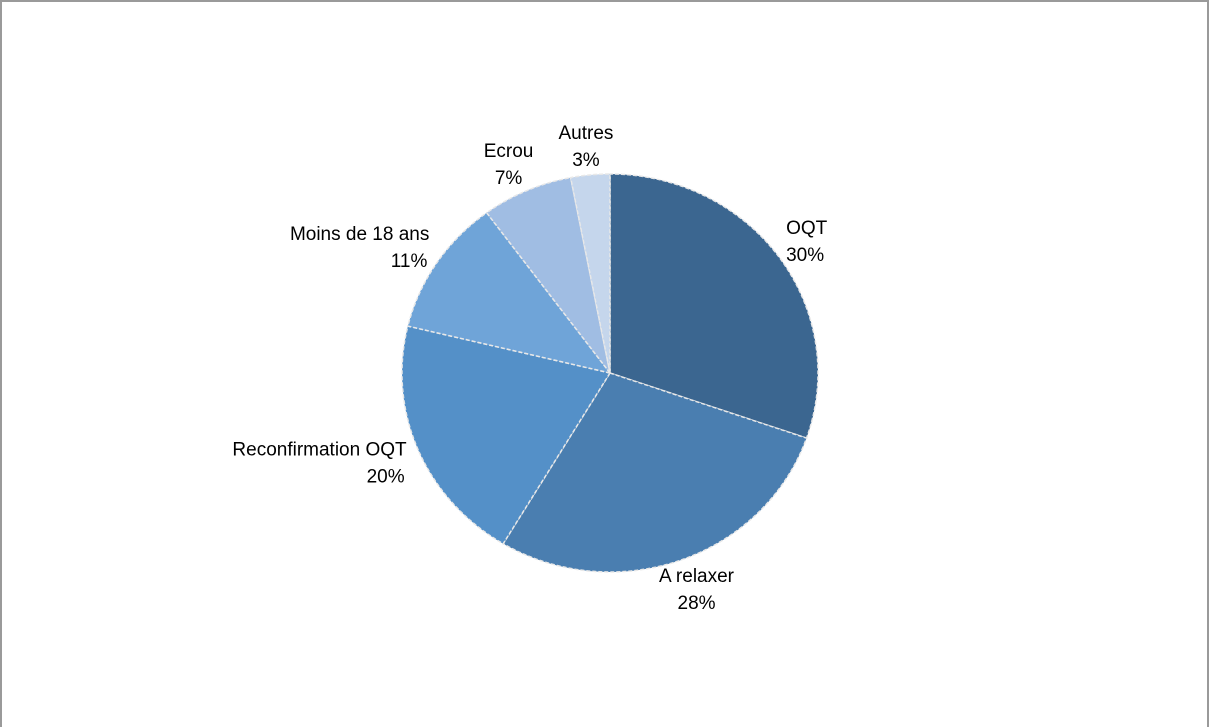 Image resolution: width=1210 pixels, height=727 pixels. Describe the element at coordinates (409, 261) in the screenshot. I see `slice-value-label: 11%` at that location.